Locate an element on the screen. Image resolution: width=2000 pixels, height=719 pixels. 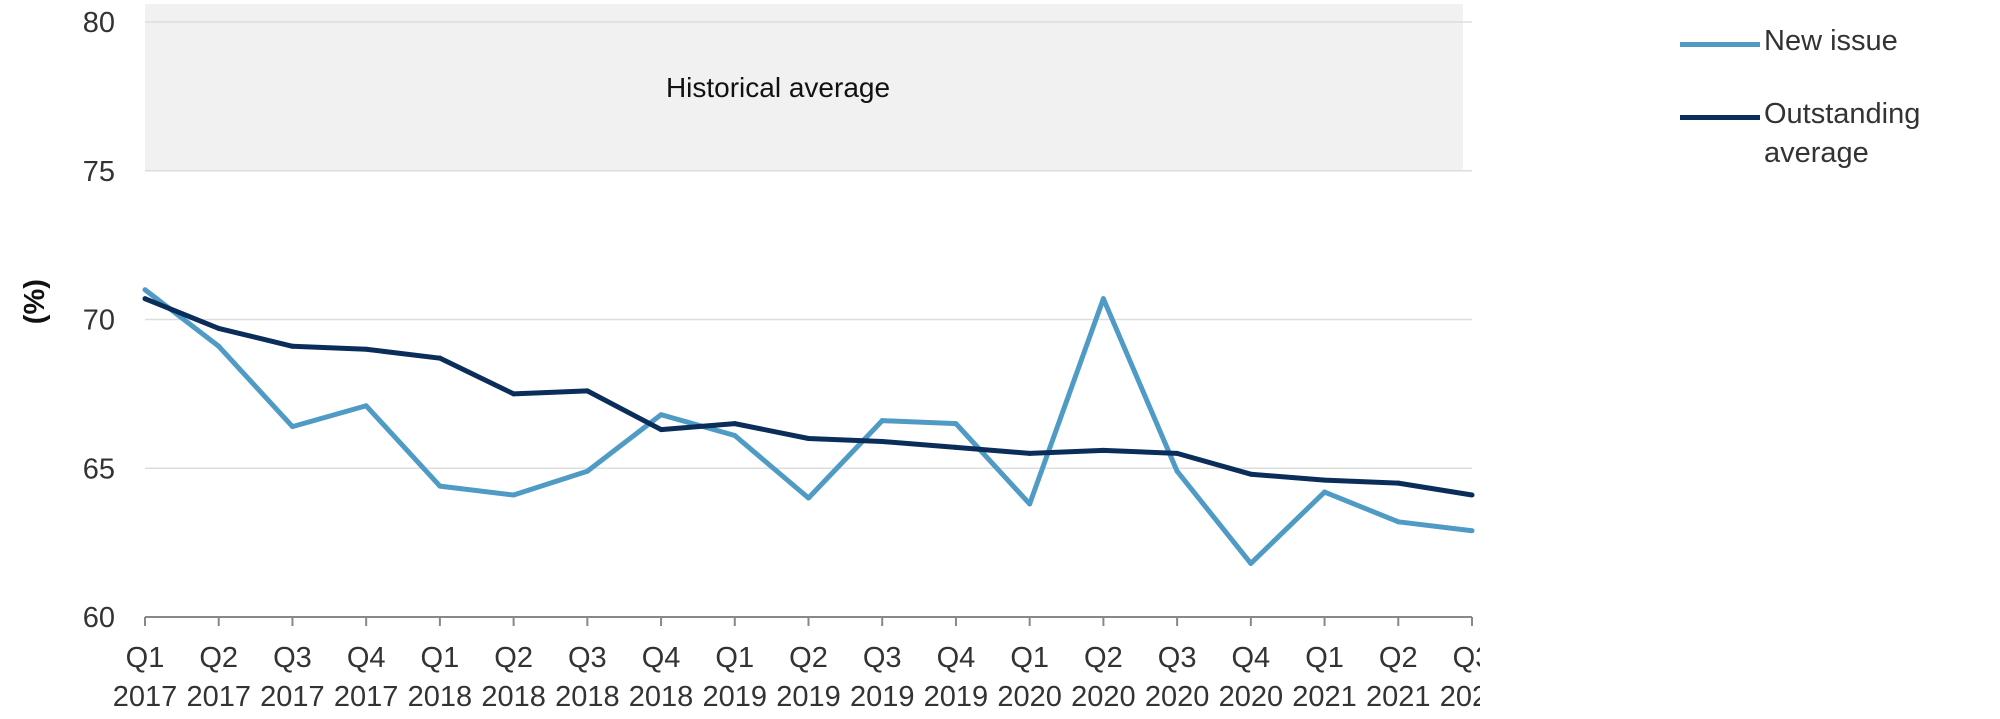
y-tick-label: 60 is located at coordinates (99, 618).